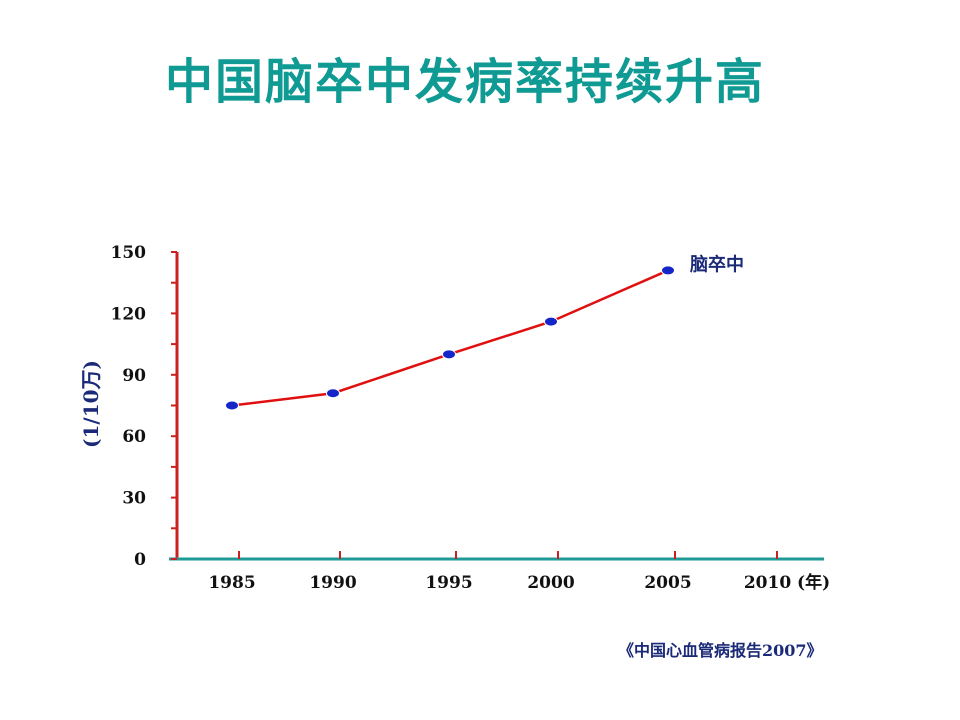 The height and width of the screenshot is (720, 960). Describe the element at coordinates (144, 406) in the screenshot. I see `y-ticks: 0 30 60 90 120 150` at that location.